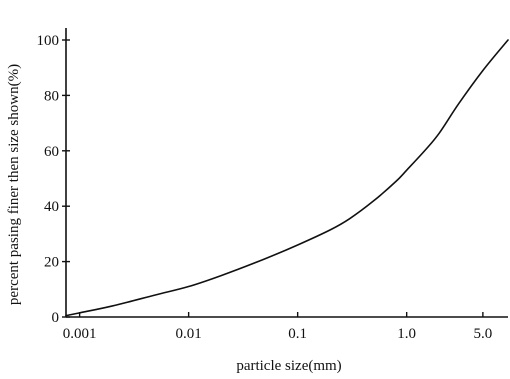 The height and width of the screenshot is (379, 510). I want to click on x-tick-label: 0.1, so click(297, 334).